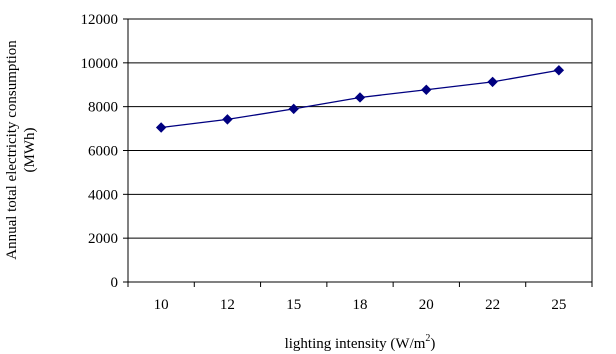  I want to click on y-tick-label: 4000, so click(103, 195).